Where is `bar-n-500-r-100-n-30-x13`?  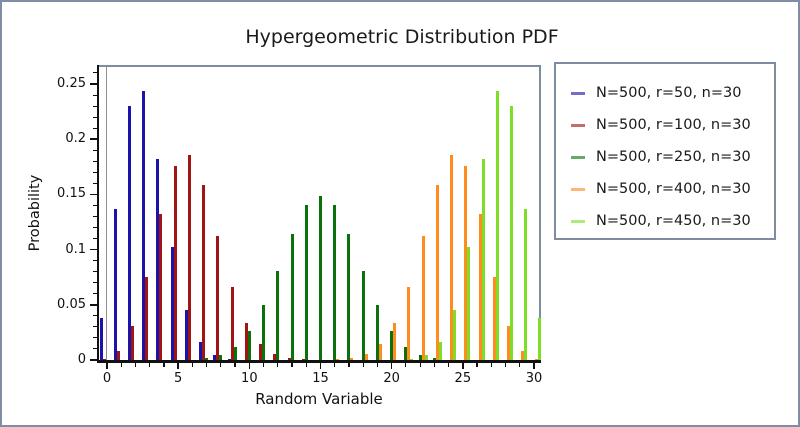 bar-n-500-r-100-n-30-x13 is located at coordinates (289, 359).